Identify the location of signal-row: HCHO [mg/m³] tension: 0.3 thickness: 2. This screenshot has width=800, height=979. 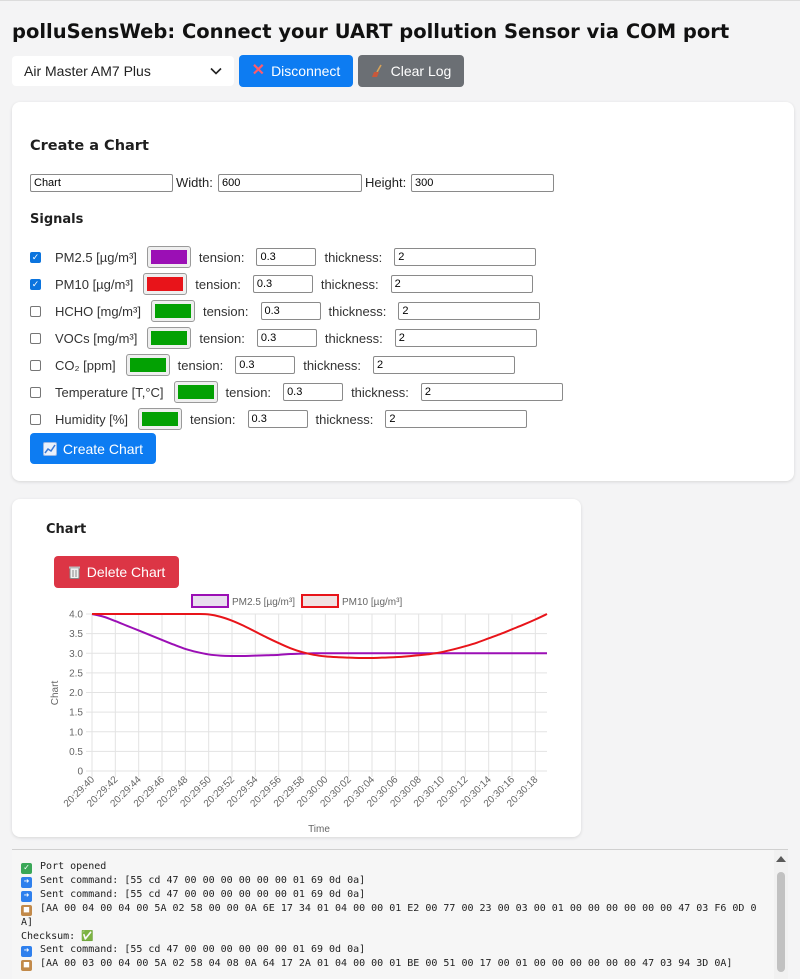
(285, 311).